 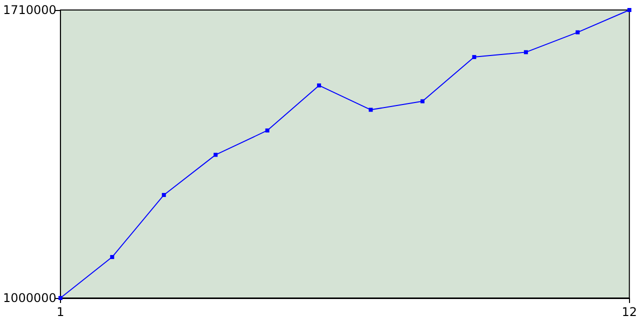 What do you see at coordinates (60, 312) in the screenshot?
I see `x-tick-label: 1` at bounding box center [60, 312].